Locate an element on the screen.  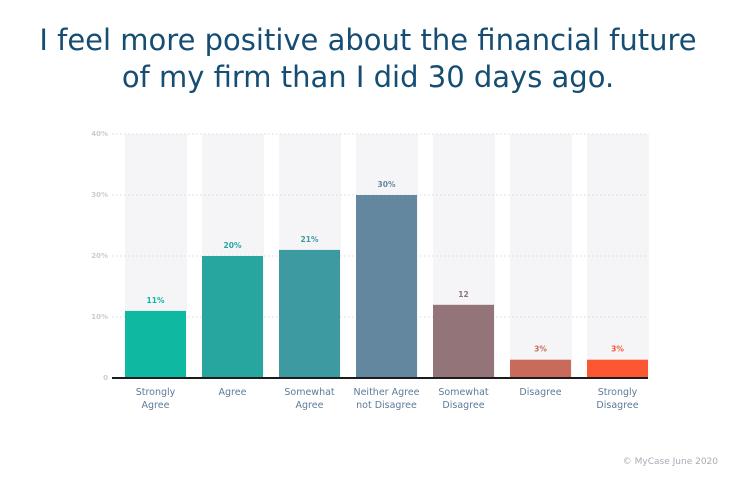
x-tick-label: Strongly Disagree is located at coordinates (617, 399).